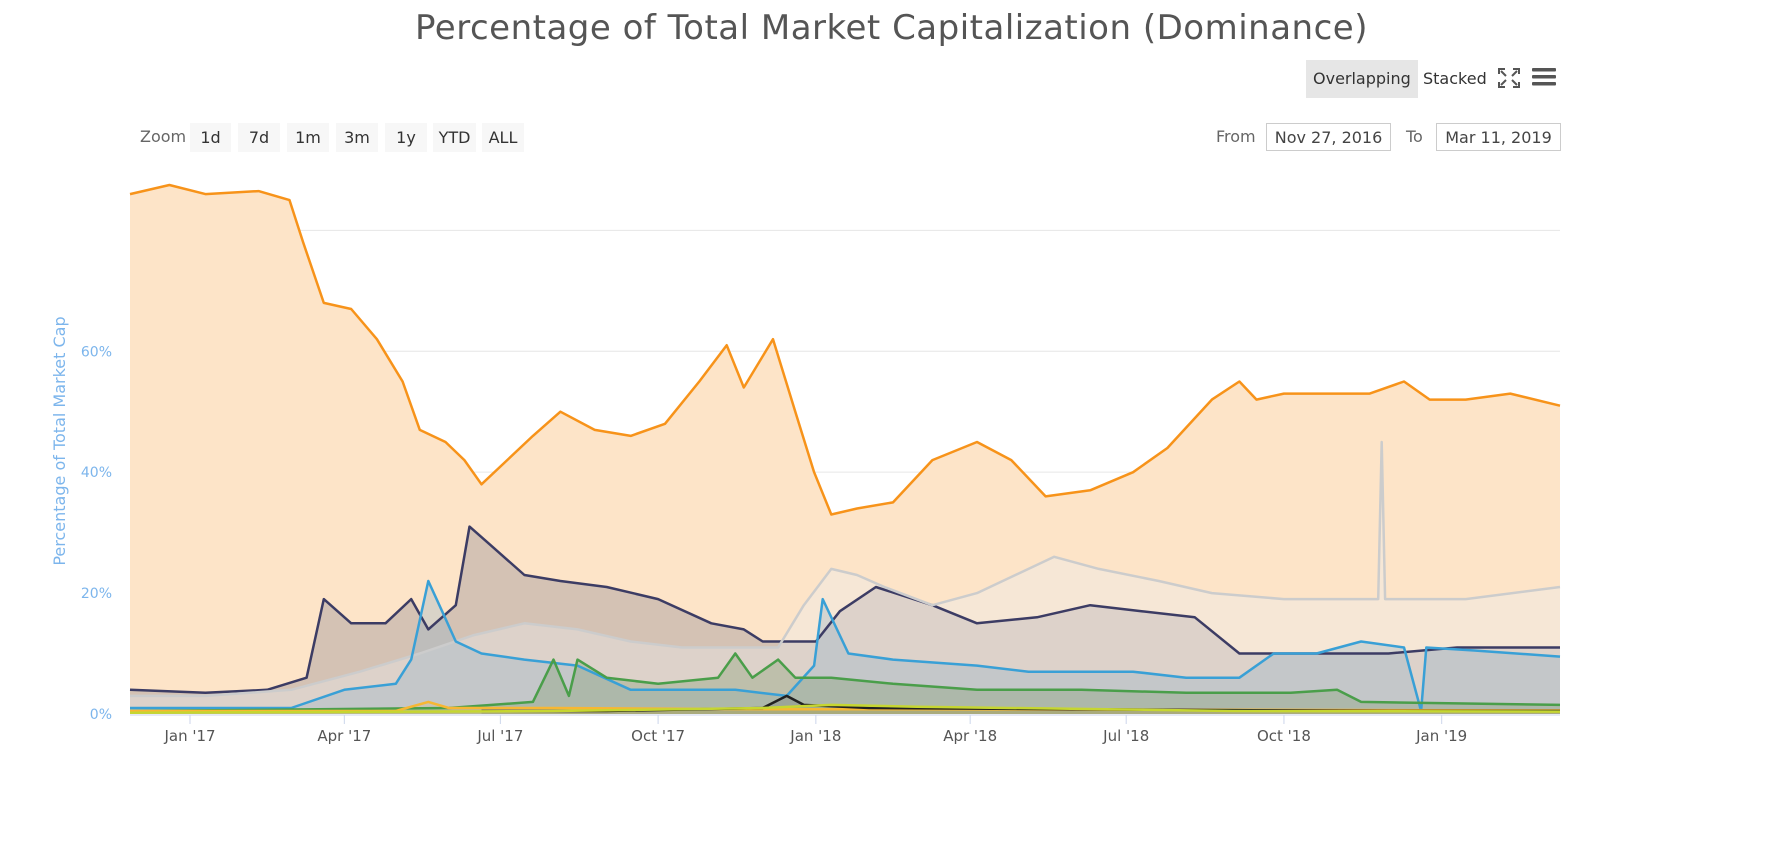 The width and height of the screenshot is (1783, 867). What do you see at coordinates (96, 352) in the screenshot?
I see `y-tick-label: 60%` at bounding box center [96, 352].